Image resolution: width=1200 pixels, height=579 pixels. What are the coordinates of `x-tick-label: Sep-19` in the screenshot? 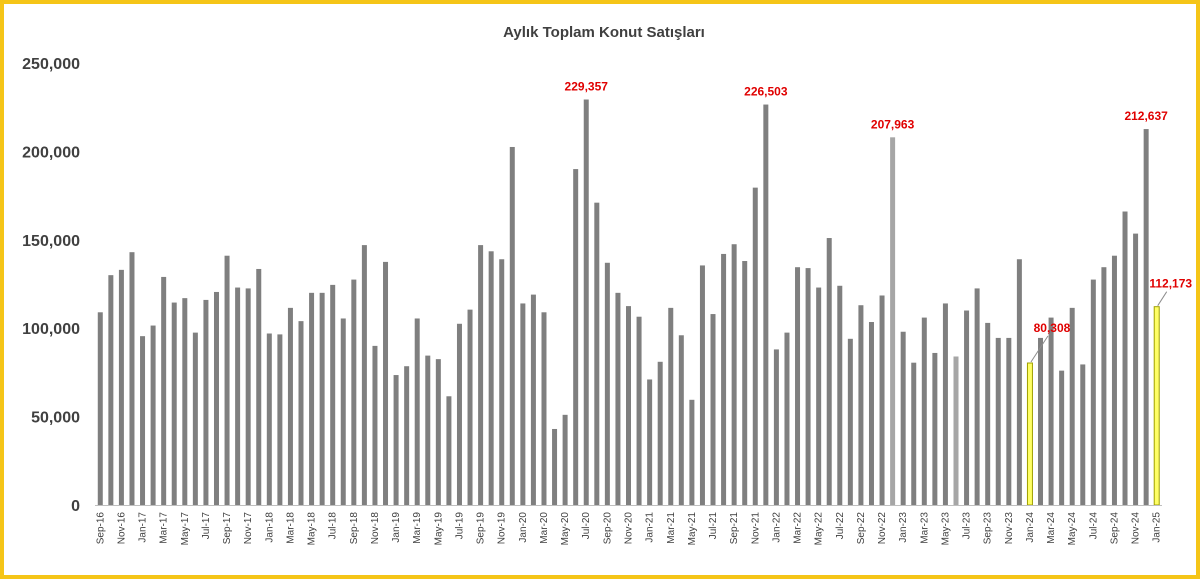 It's located at (481, 528).